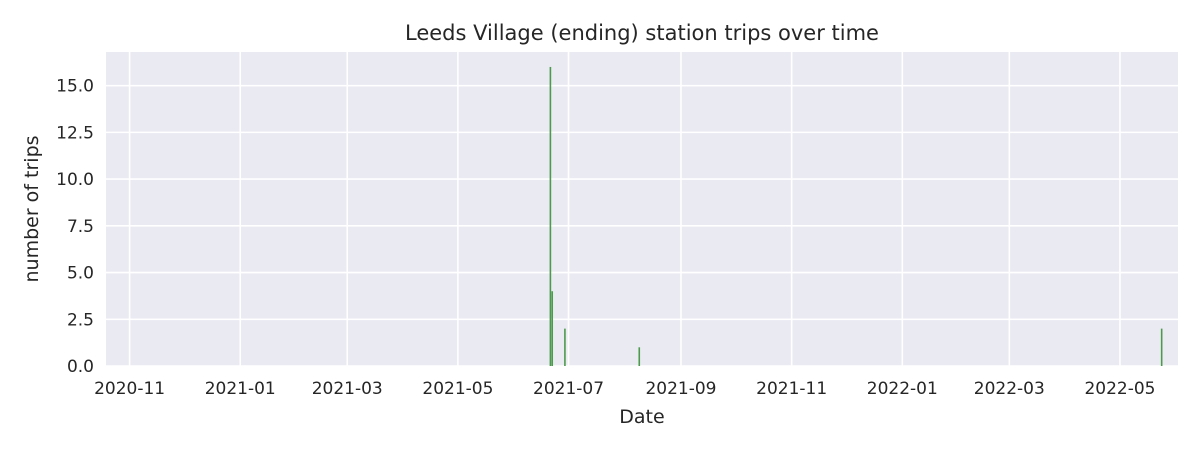  Describe the element at coordinates (1119, 389) in the screenshot. I see `x-tick-label: 2022-05` at that location.